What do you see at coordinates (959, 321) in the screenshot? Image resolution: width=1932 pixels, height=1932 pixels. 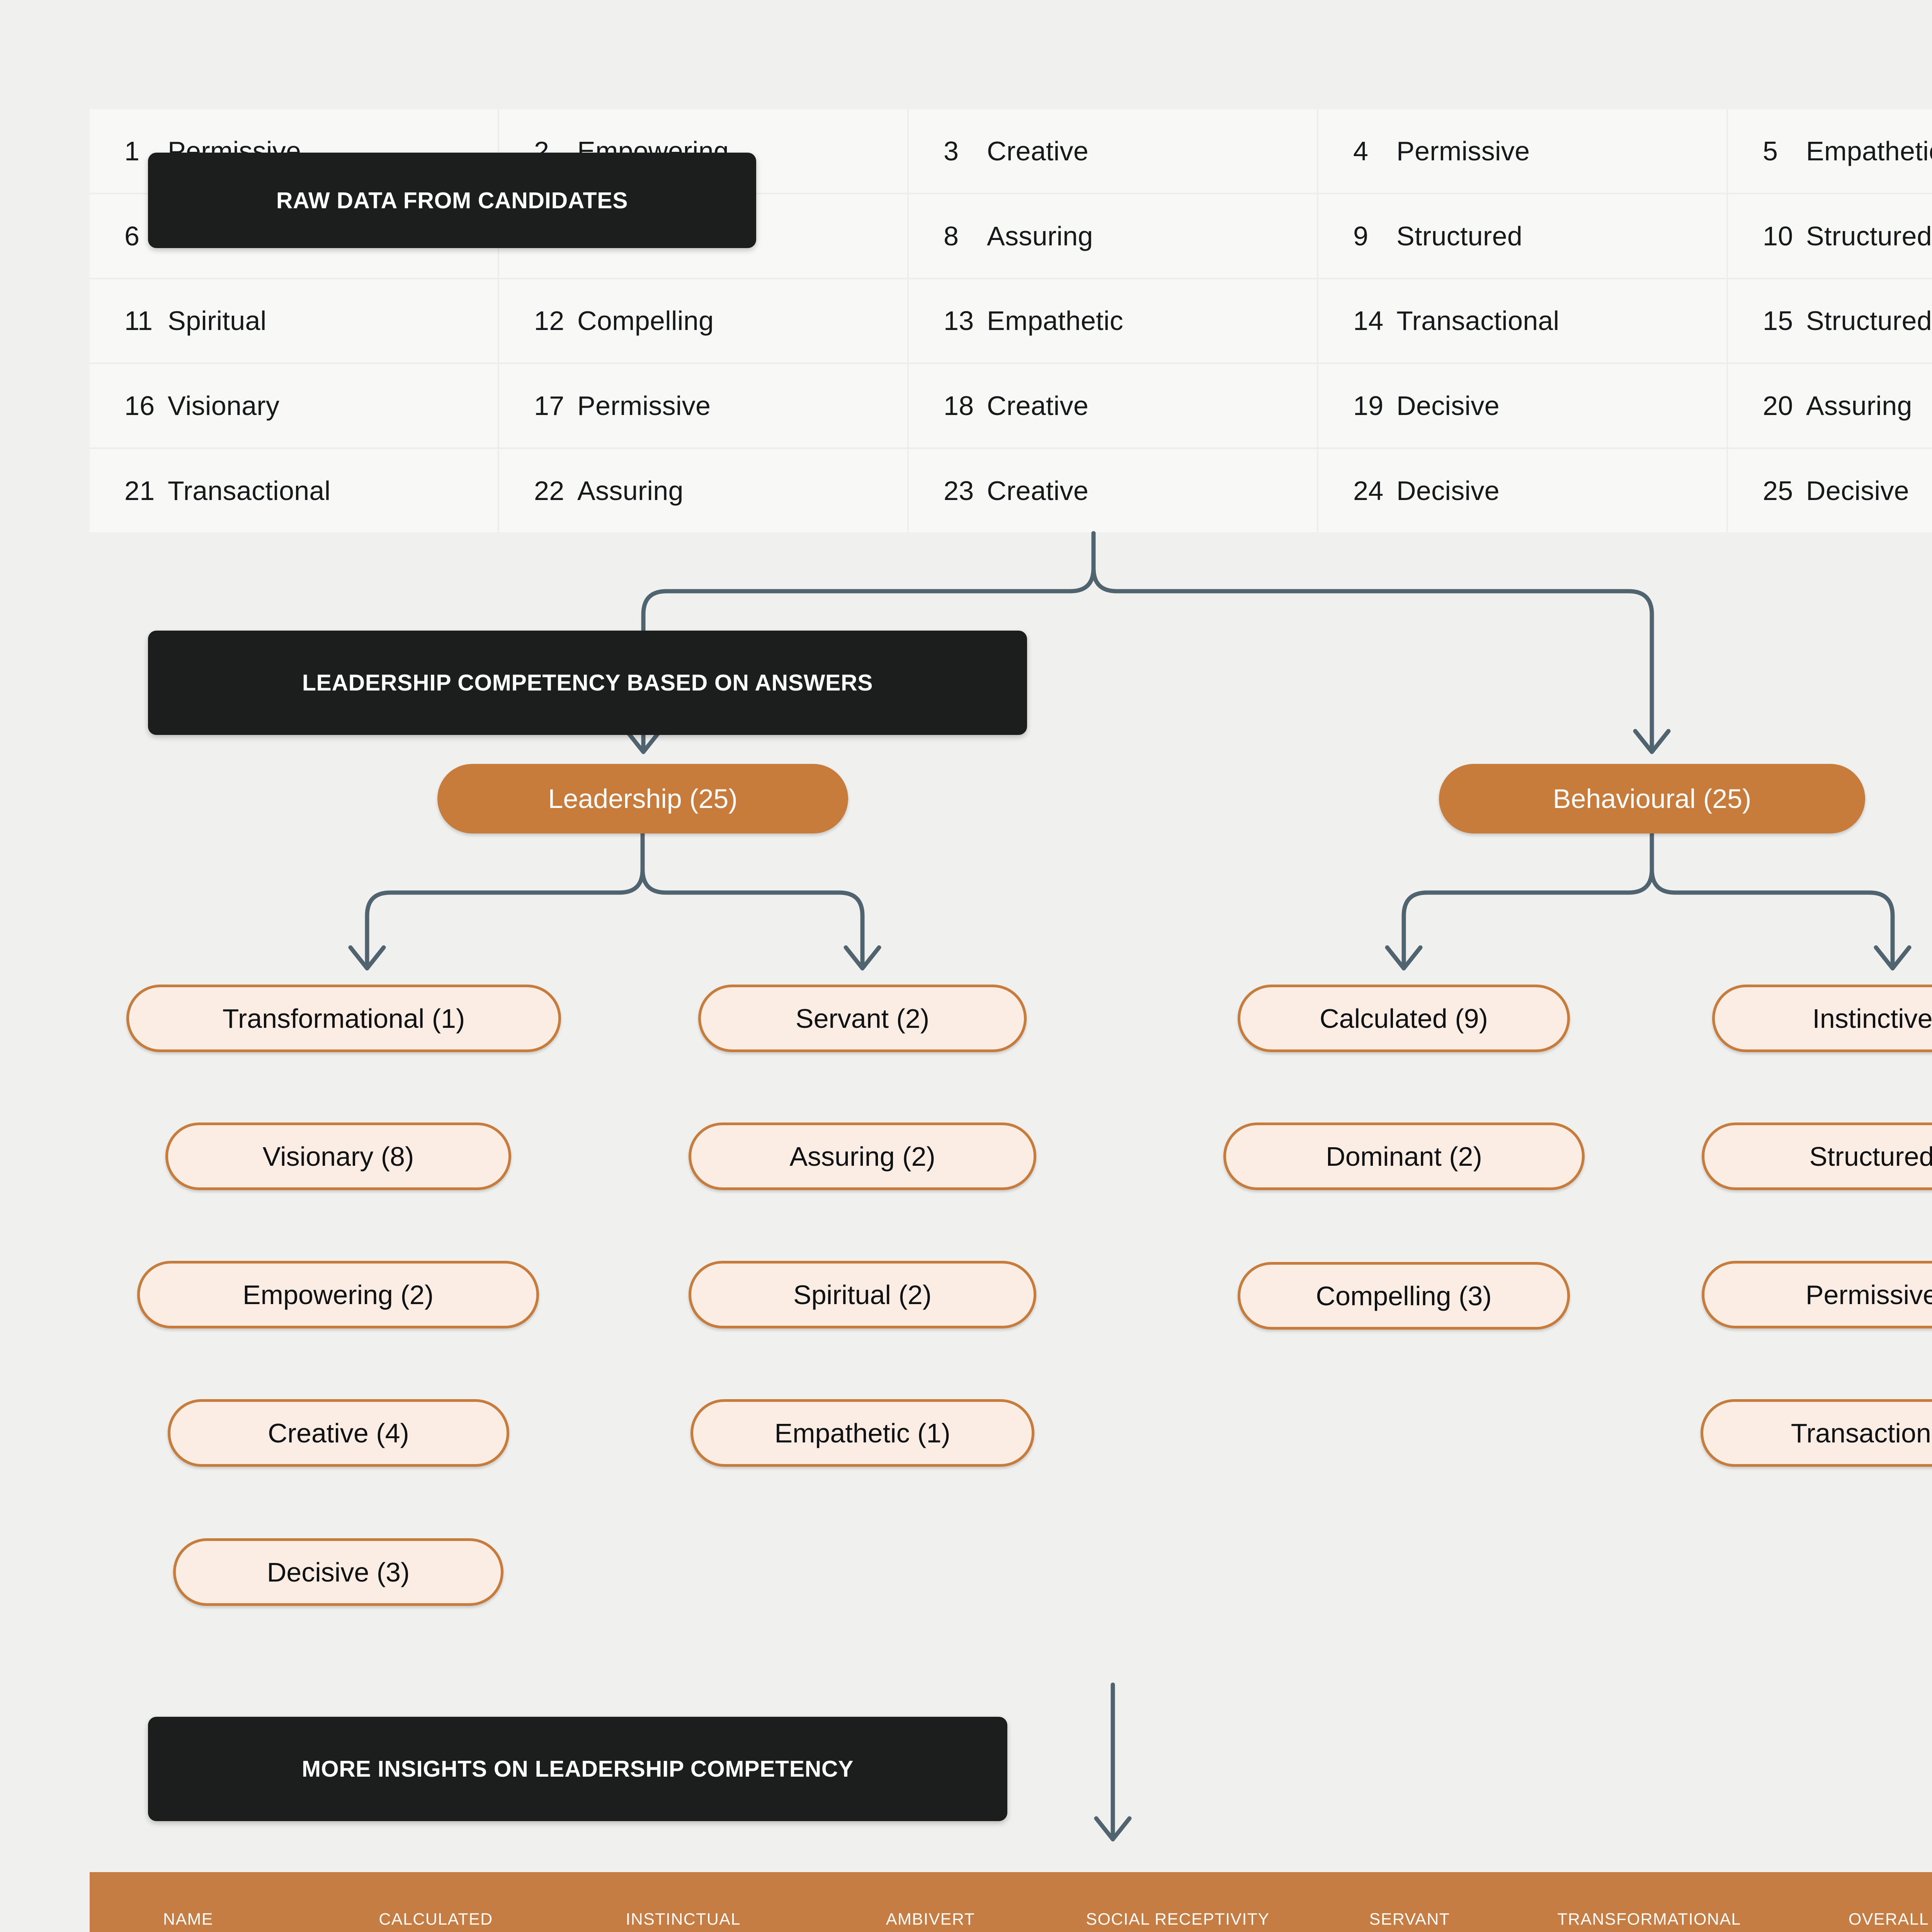 I see `raw-index: 13` at bounding box center [959, 321].